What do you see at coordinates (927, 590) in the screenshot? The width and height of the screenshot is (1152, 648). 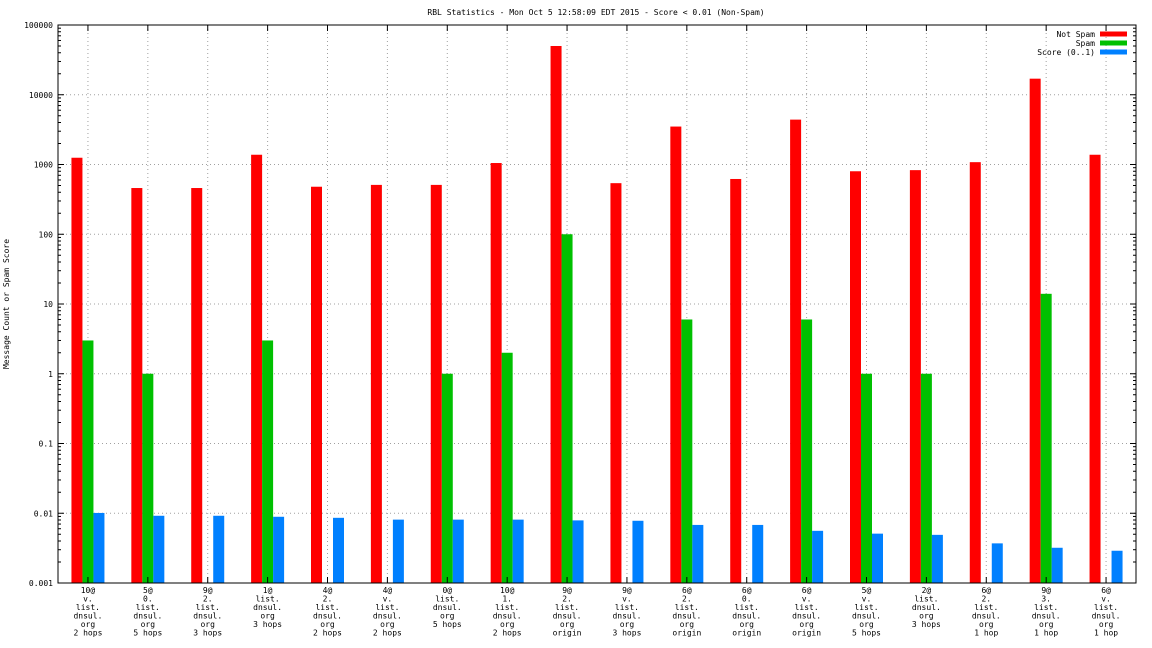 I see `x-tick-label: 2@` at bounding box center [927, 590].